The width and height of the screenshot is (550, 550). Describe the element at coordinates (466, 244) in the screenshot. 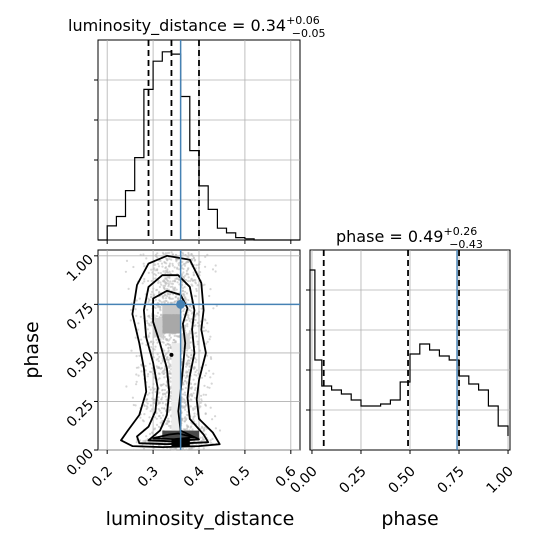

I see `phase-title-sub: −0.43` at that location.